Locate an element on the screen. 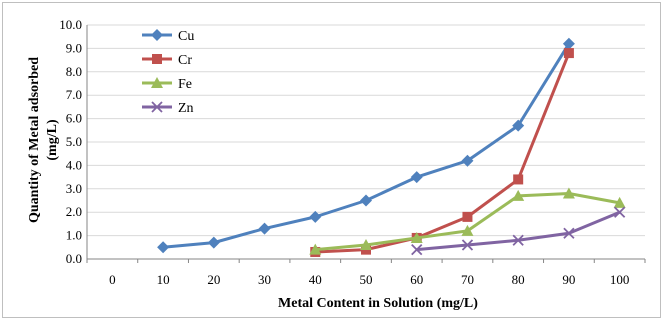 This screenshot has width=665, height=322. y-tick-6.0: 6.0 is located at coordinates (74, 118).